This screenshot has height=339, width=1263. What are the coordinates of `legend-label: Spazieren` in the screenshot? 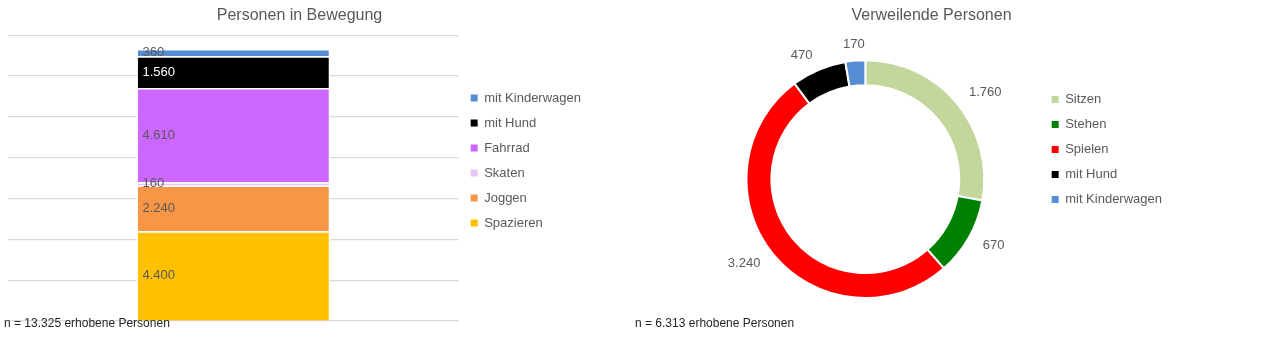 It's located at (513, 222).